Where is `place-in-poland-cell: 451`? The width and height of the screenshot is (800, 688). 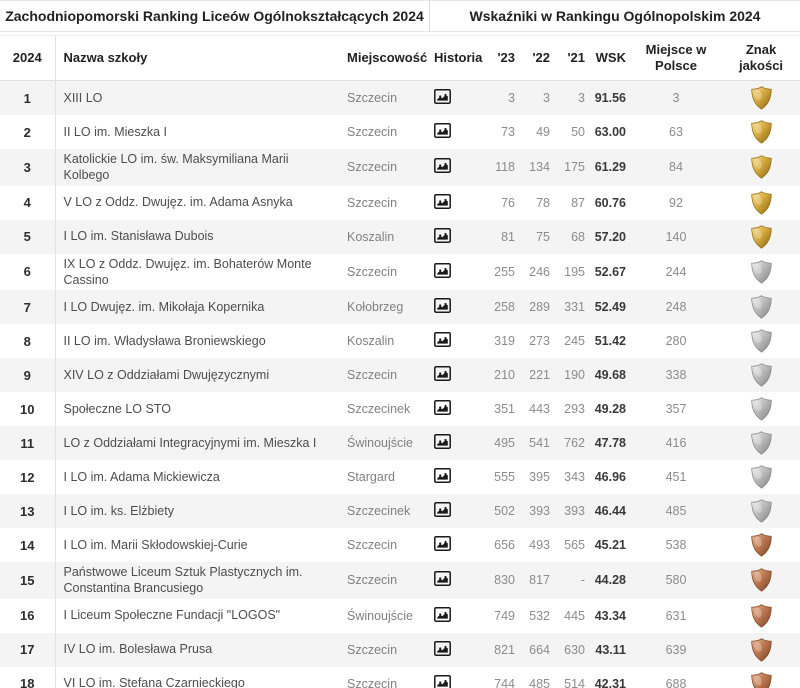
place-in-poland-cell: 451 is located at coordinates (676, 477).